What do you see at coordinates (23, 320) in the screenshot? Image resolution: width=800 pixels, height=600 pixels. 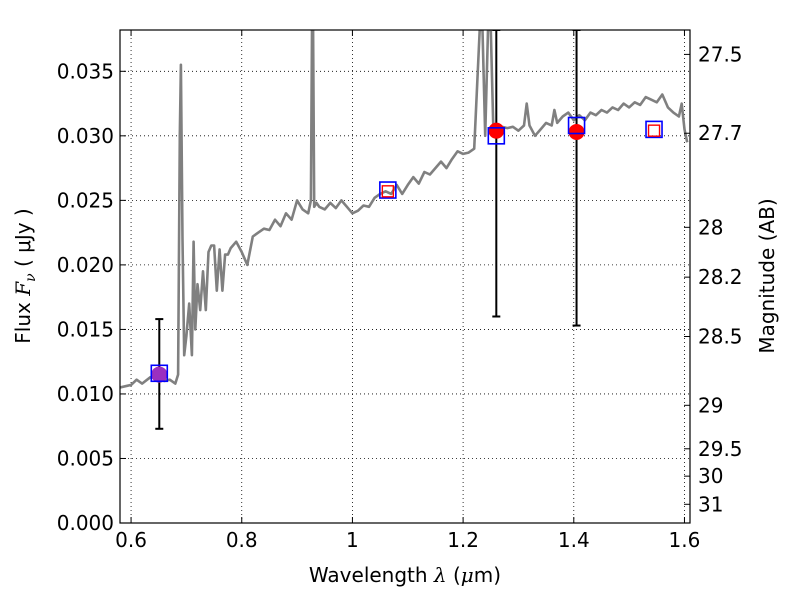 I see `y-axis-title-prefix: Flux` at bounding box center [23, 320].